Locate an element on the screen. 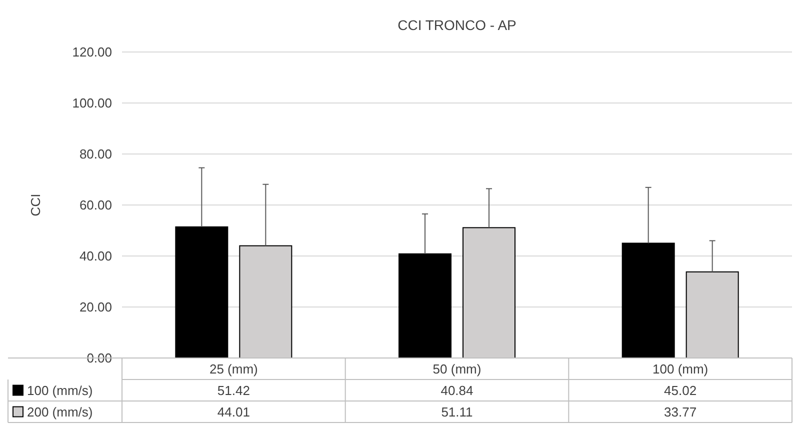  y-tick-label: 100.00 is located at coordinates (92, 103).